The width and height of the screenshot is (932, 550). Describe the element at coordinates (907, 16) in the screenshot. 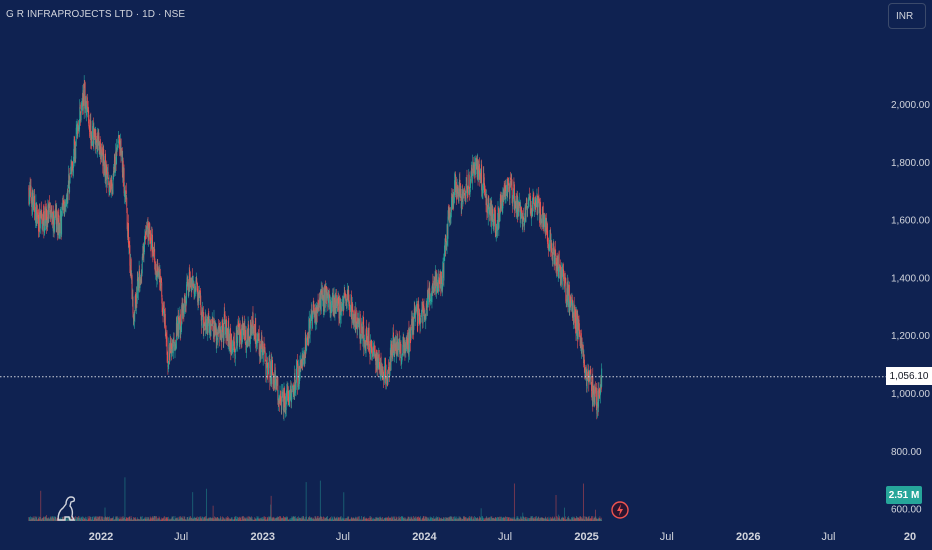

I see `currency-button: INR` at that location.